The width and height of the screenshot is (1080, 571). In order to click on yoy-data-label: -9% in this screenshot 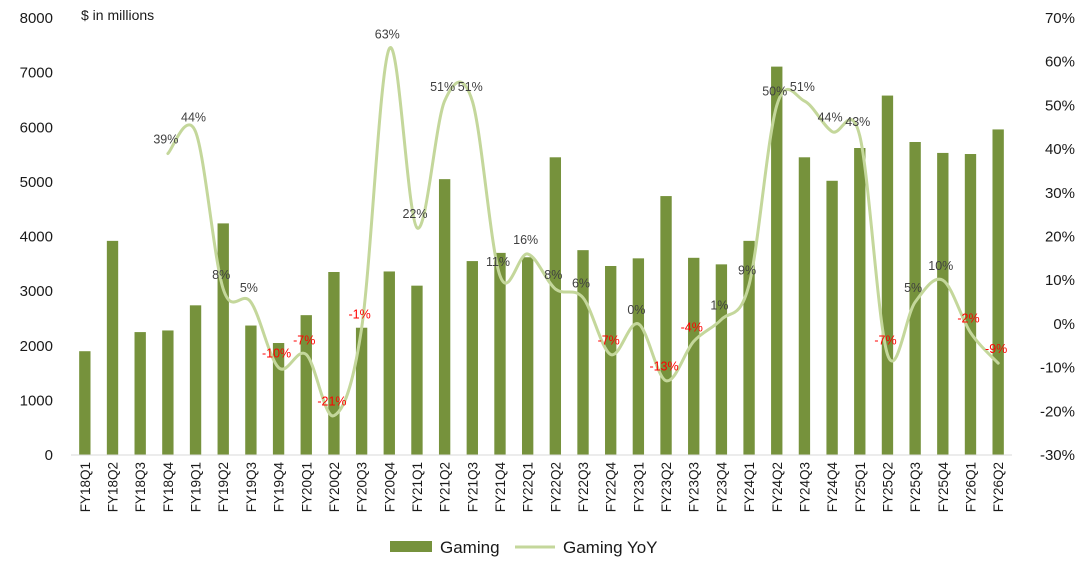, I will do `click(996, 349)`.